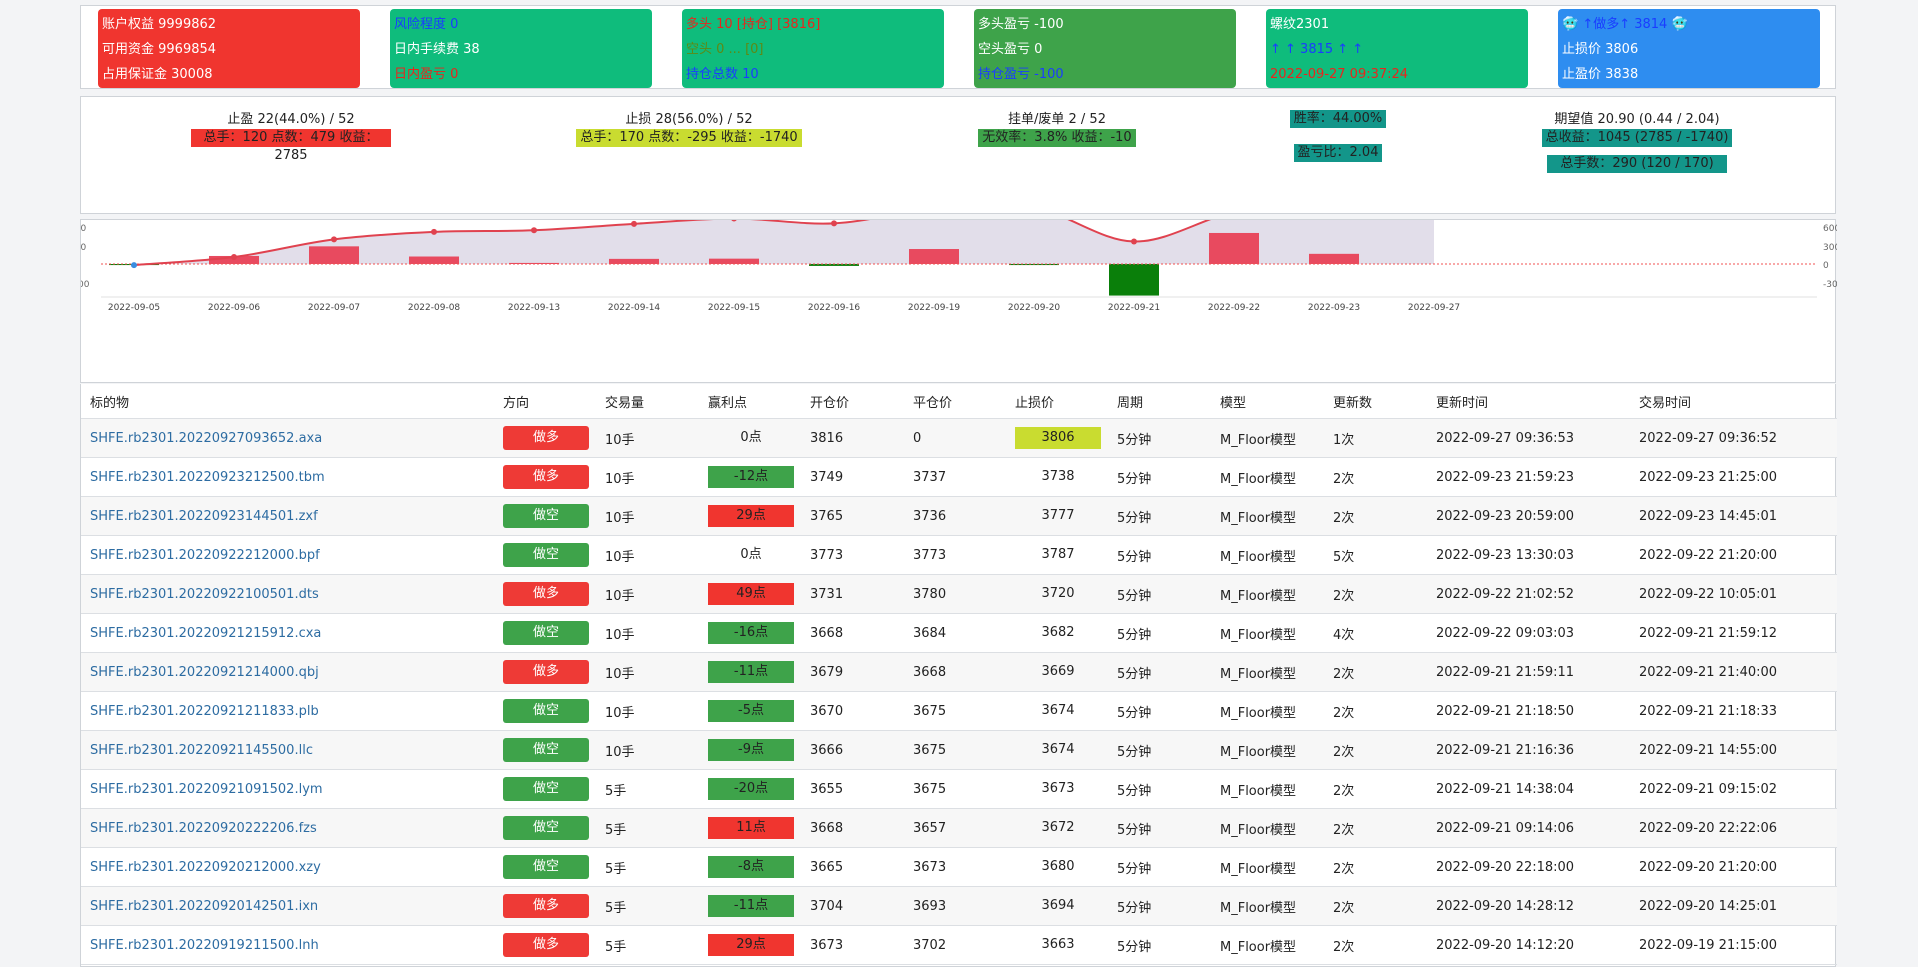 This screenshot has width=1918, height=967. I want to click on symbol-link: SHFE.rb2301.20220927093652.axa, so click(206, 438).